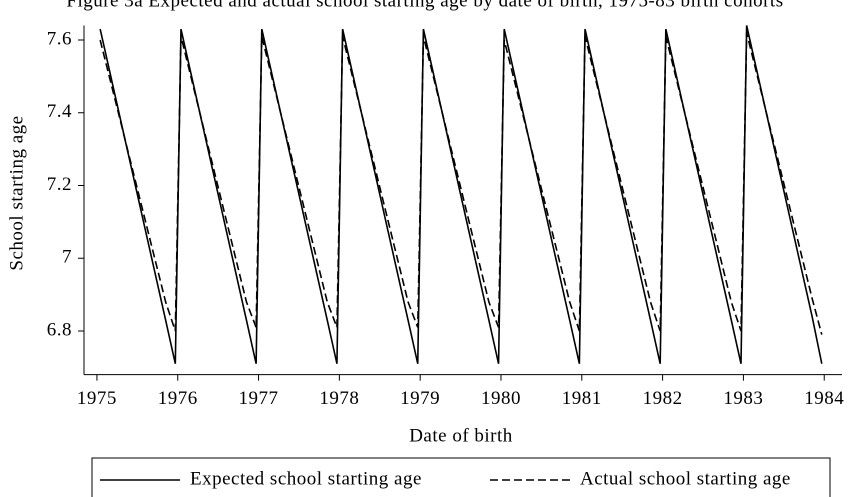 The image size is (850, 497). What do you see at coordinates (685, 478) in the screenshot?
I see `legend-label: Actual school starting age` at bounding box center [685, 478].